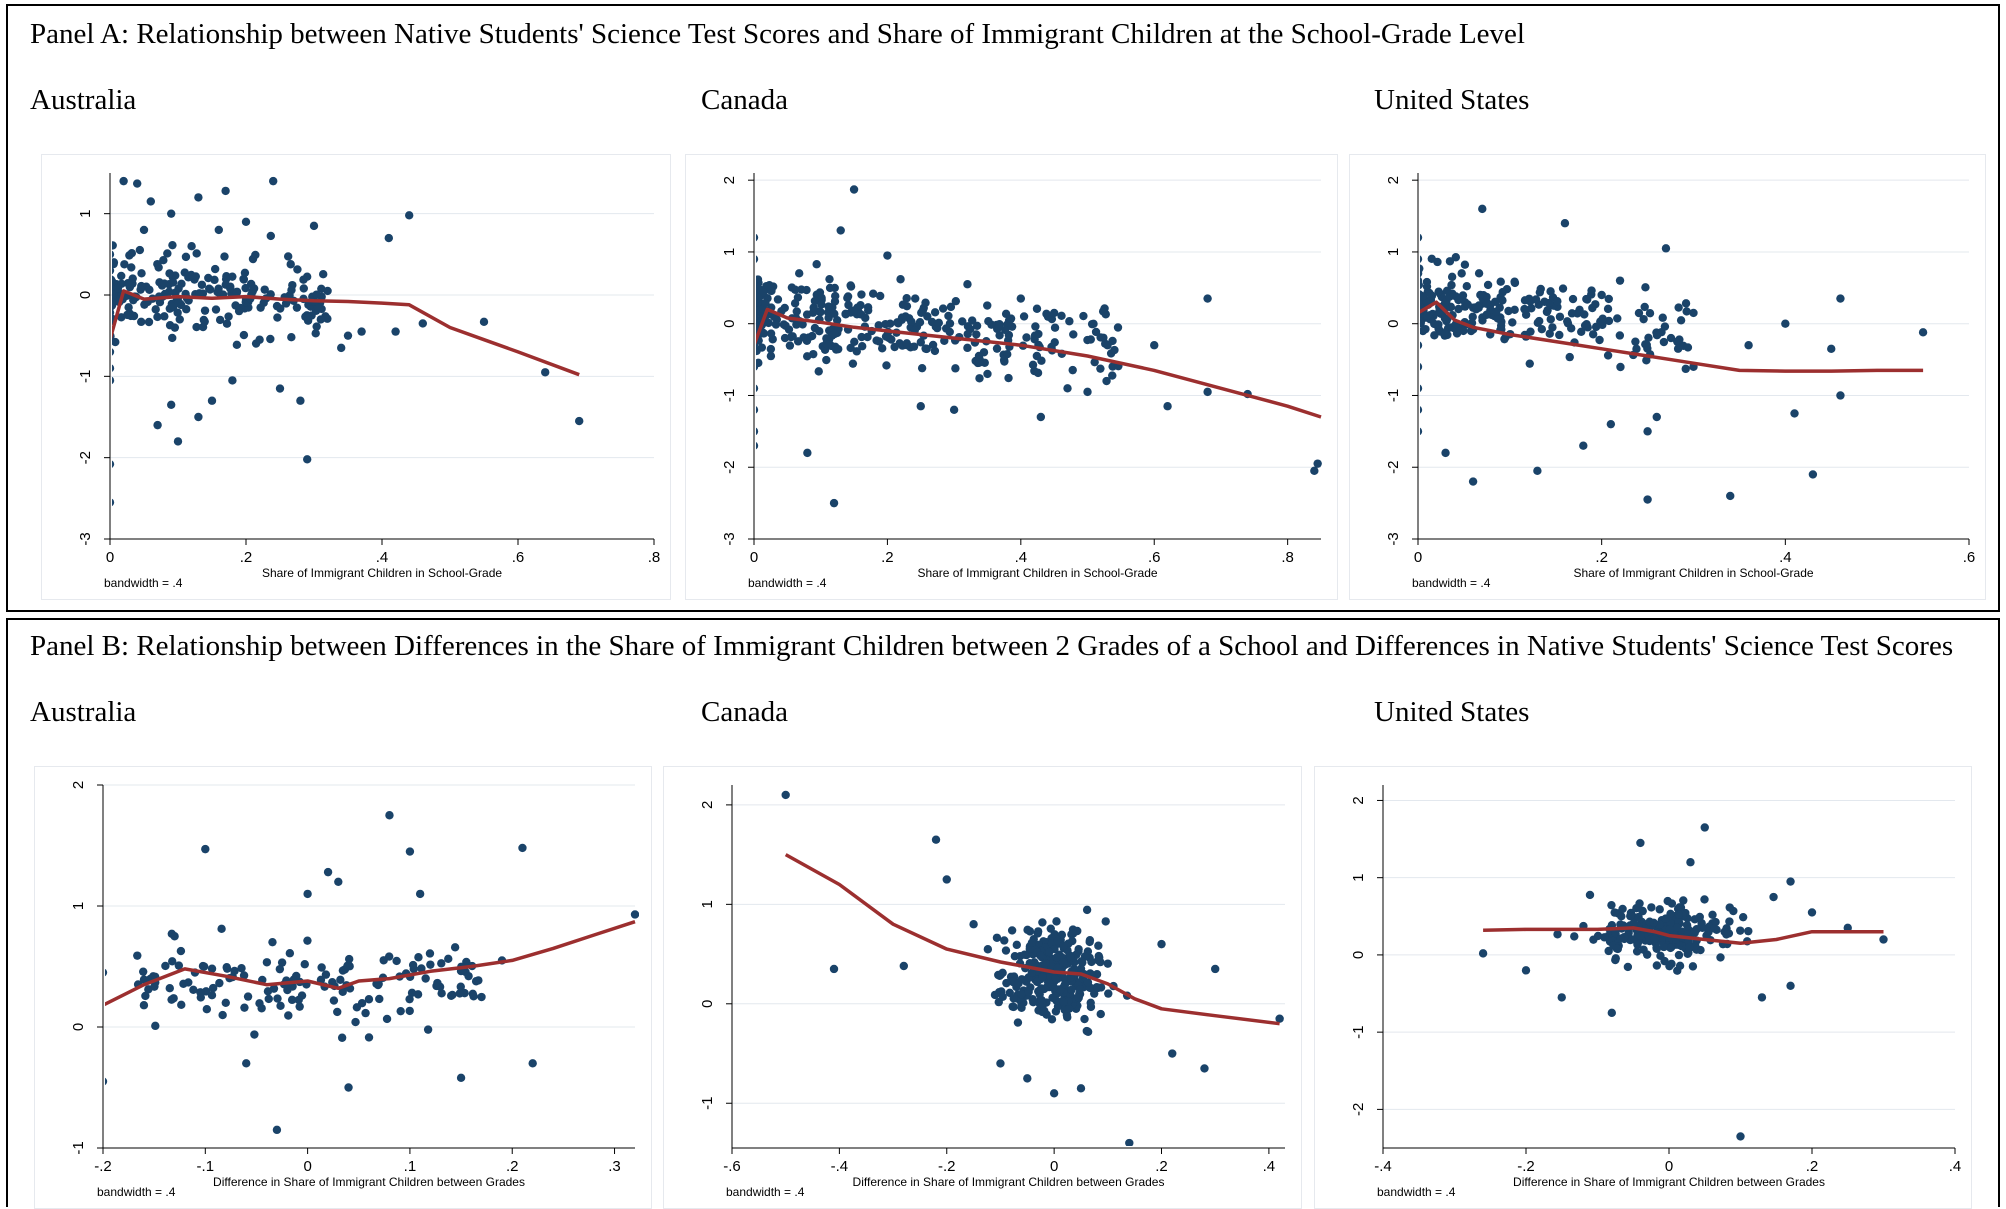  I want to click on bandwidth-note: bandwidth = .4, so click(136, 1192).